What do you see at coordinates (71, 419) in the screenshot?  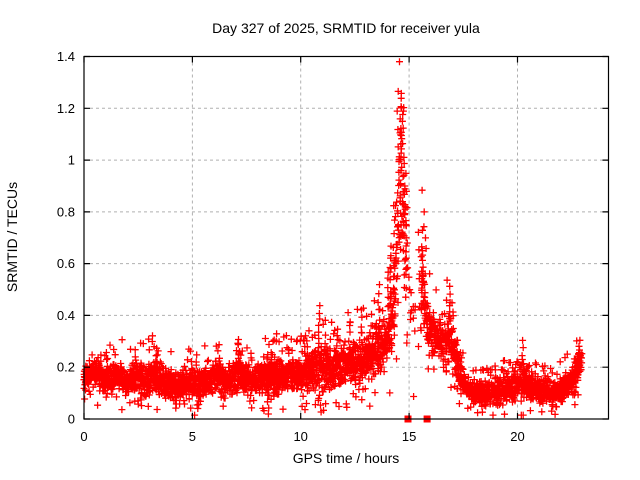 I see `y-tick-label: 0` at bounding box center [71, 419].